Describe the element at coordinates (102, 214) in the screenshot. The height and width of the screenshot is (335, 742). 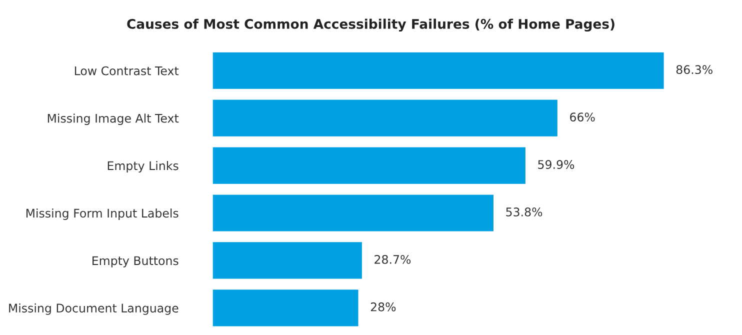
I see `y-tick-label: Missing Form Input Labels` at that location.